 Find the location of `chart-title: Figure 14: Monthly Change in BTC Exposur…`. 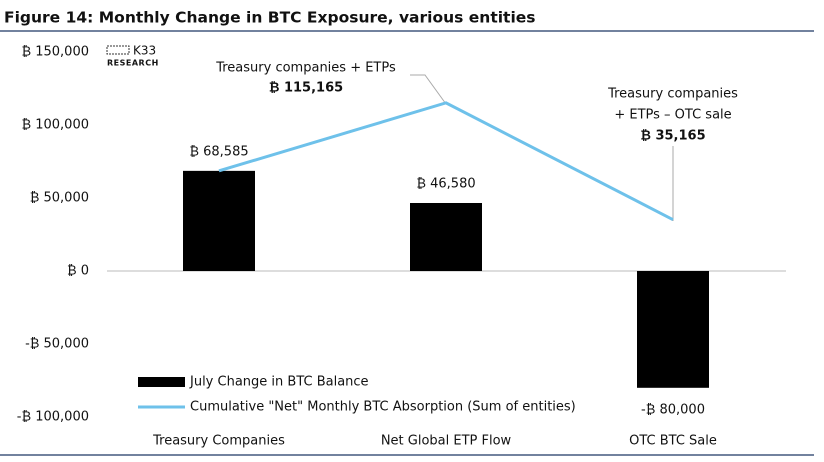

chart-title: Figure 14: Monthly Change in BTC Exposur… is located at coordinates (270, 18).